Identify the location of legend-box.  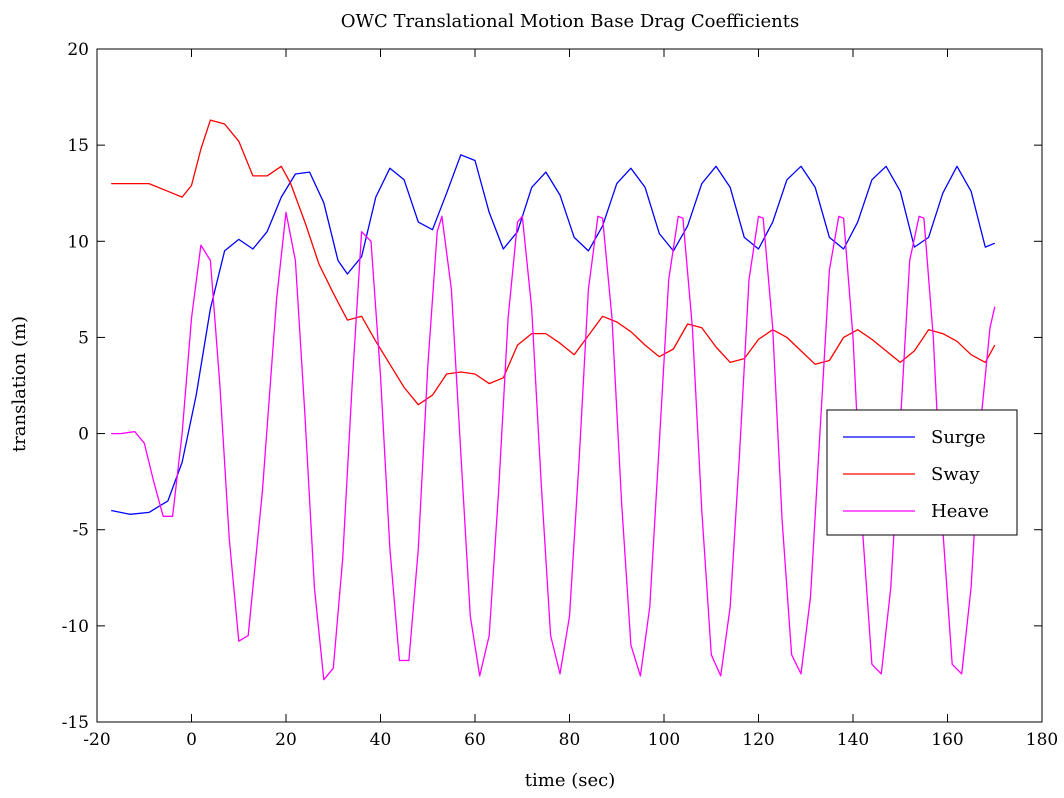
(922, 472).